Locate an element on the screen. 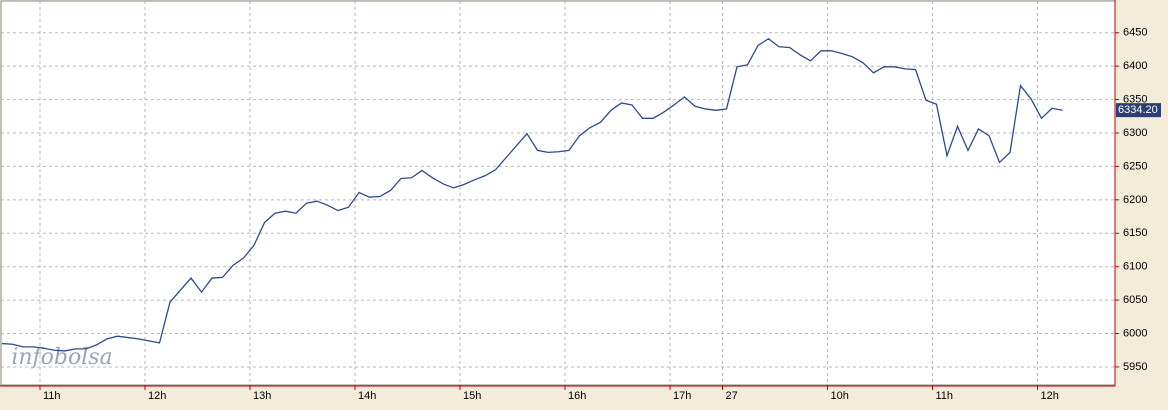 This screenshot has width=1168, height=410. y-tick-label: 6350 is located at coordinates (1135, 99).